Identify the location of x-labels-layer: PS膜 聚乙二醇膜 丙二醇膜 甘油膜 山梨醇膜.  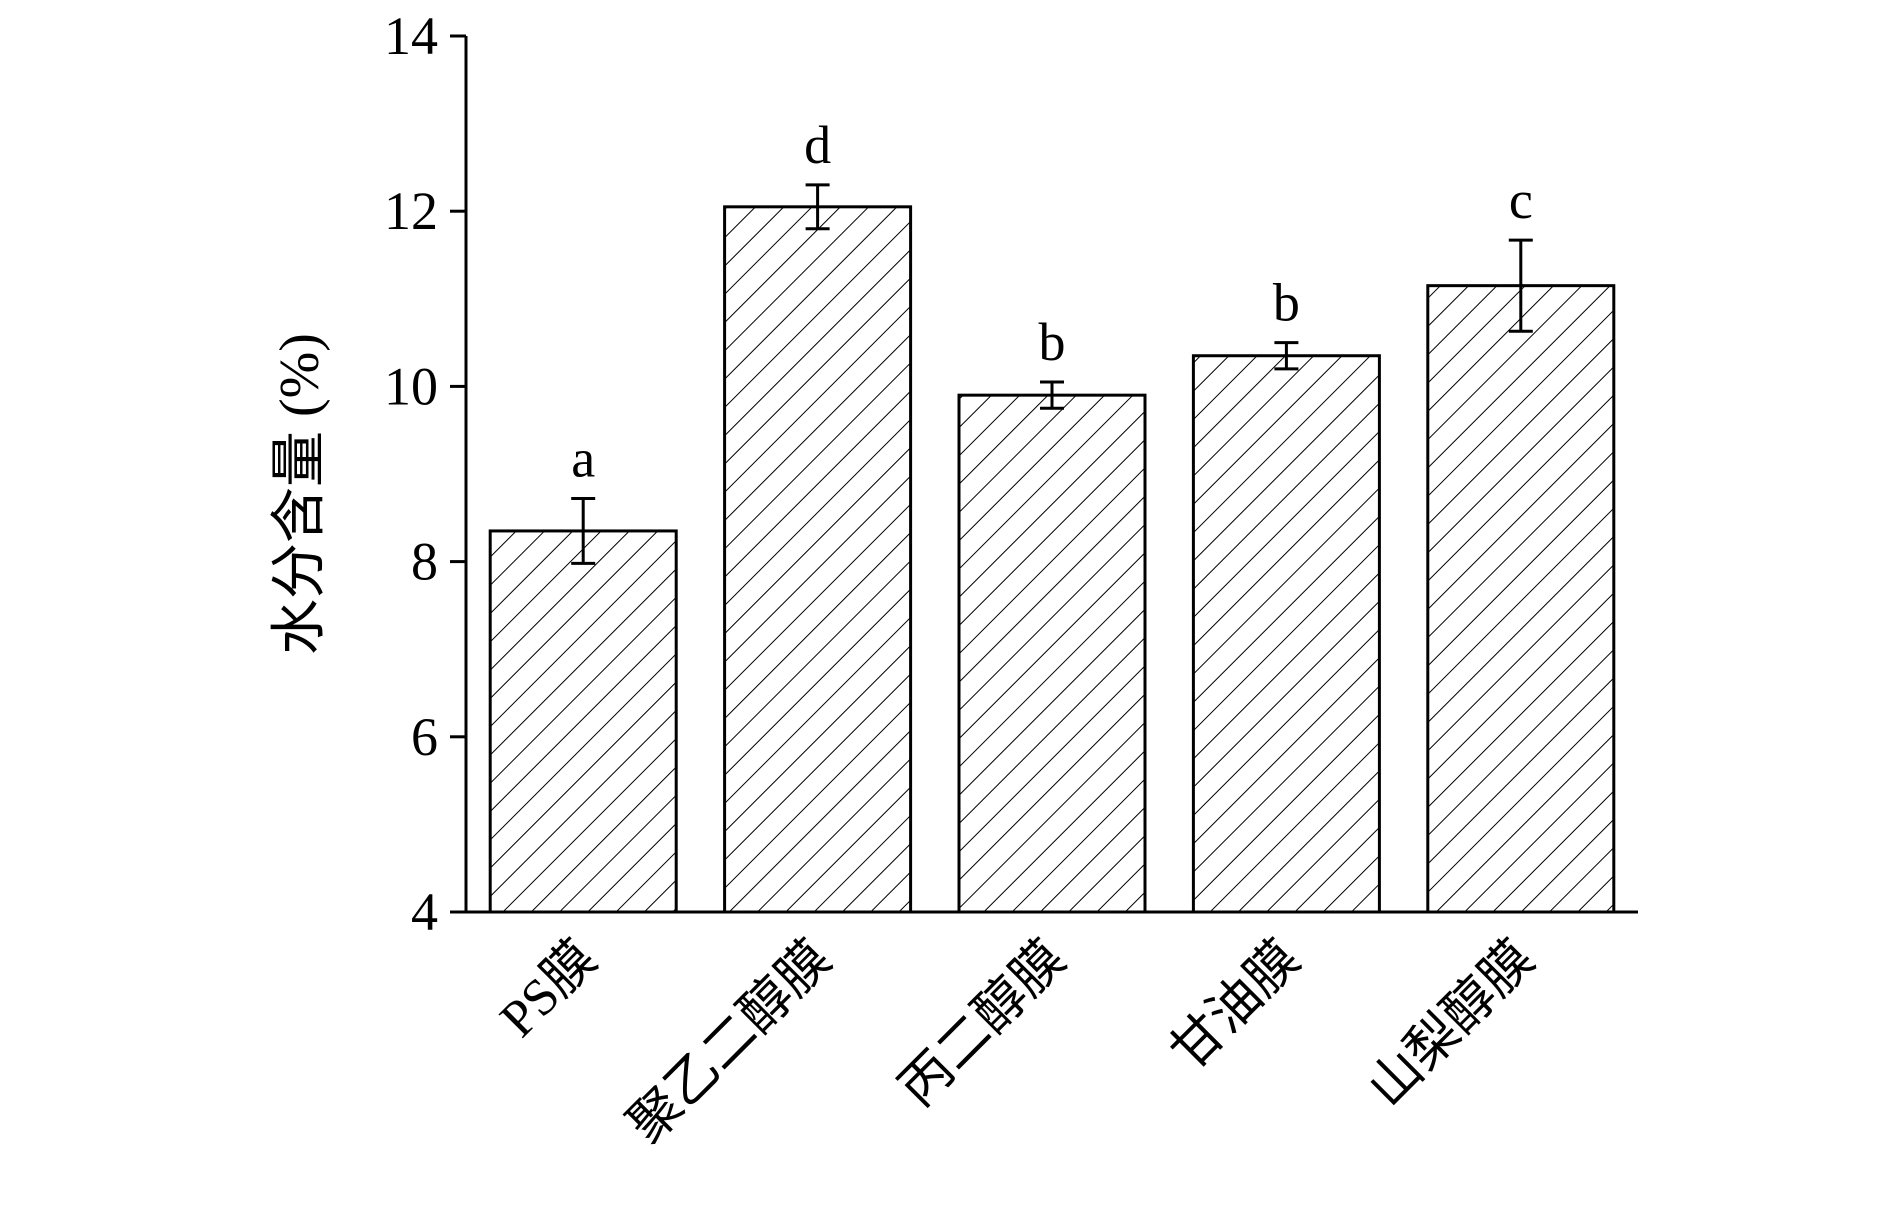
(1018, 1042).